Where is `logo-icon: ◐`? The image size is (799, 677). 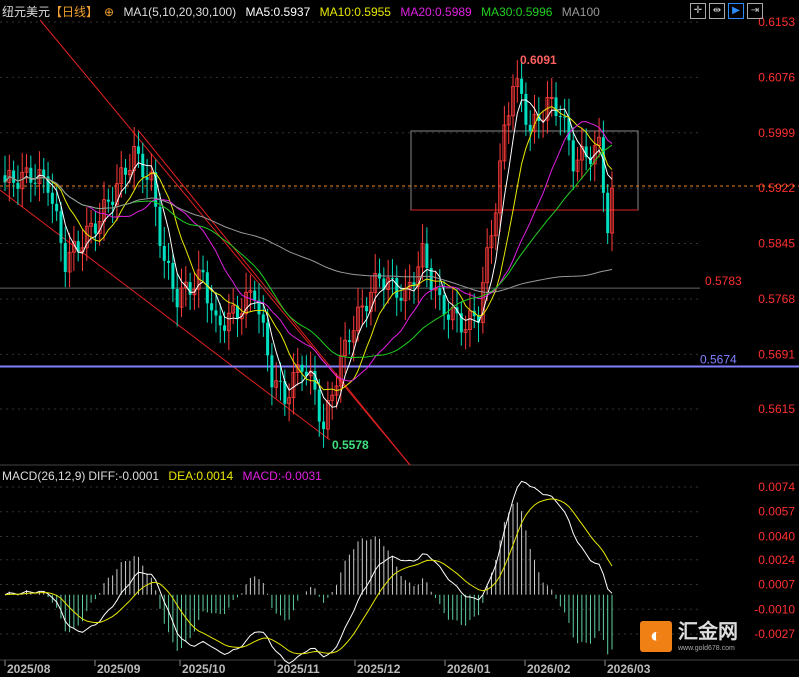 logo-icon: ◐ is located at coordinates (656, 636).